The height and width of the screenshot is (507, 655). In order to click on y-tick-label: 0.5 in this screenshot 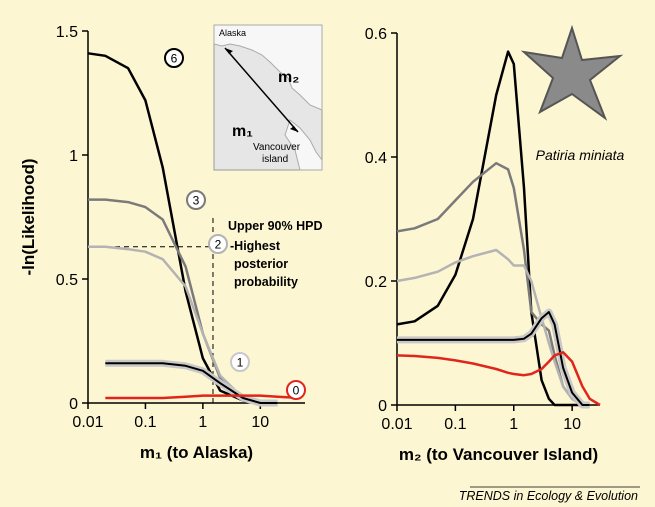, I will do `click(67, 280)`.